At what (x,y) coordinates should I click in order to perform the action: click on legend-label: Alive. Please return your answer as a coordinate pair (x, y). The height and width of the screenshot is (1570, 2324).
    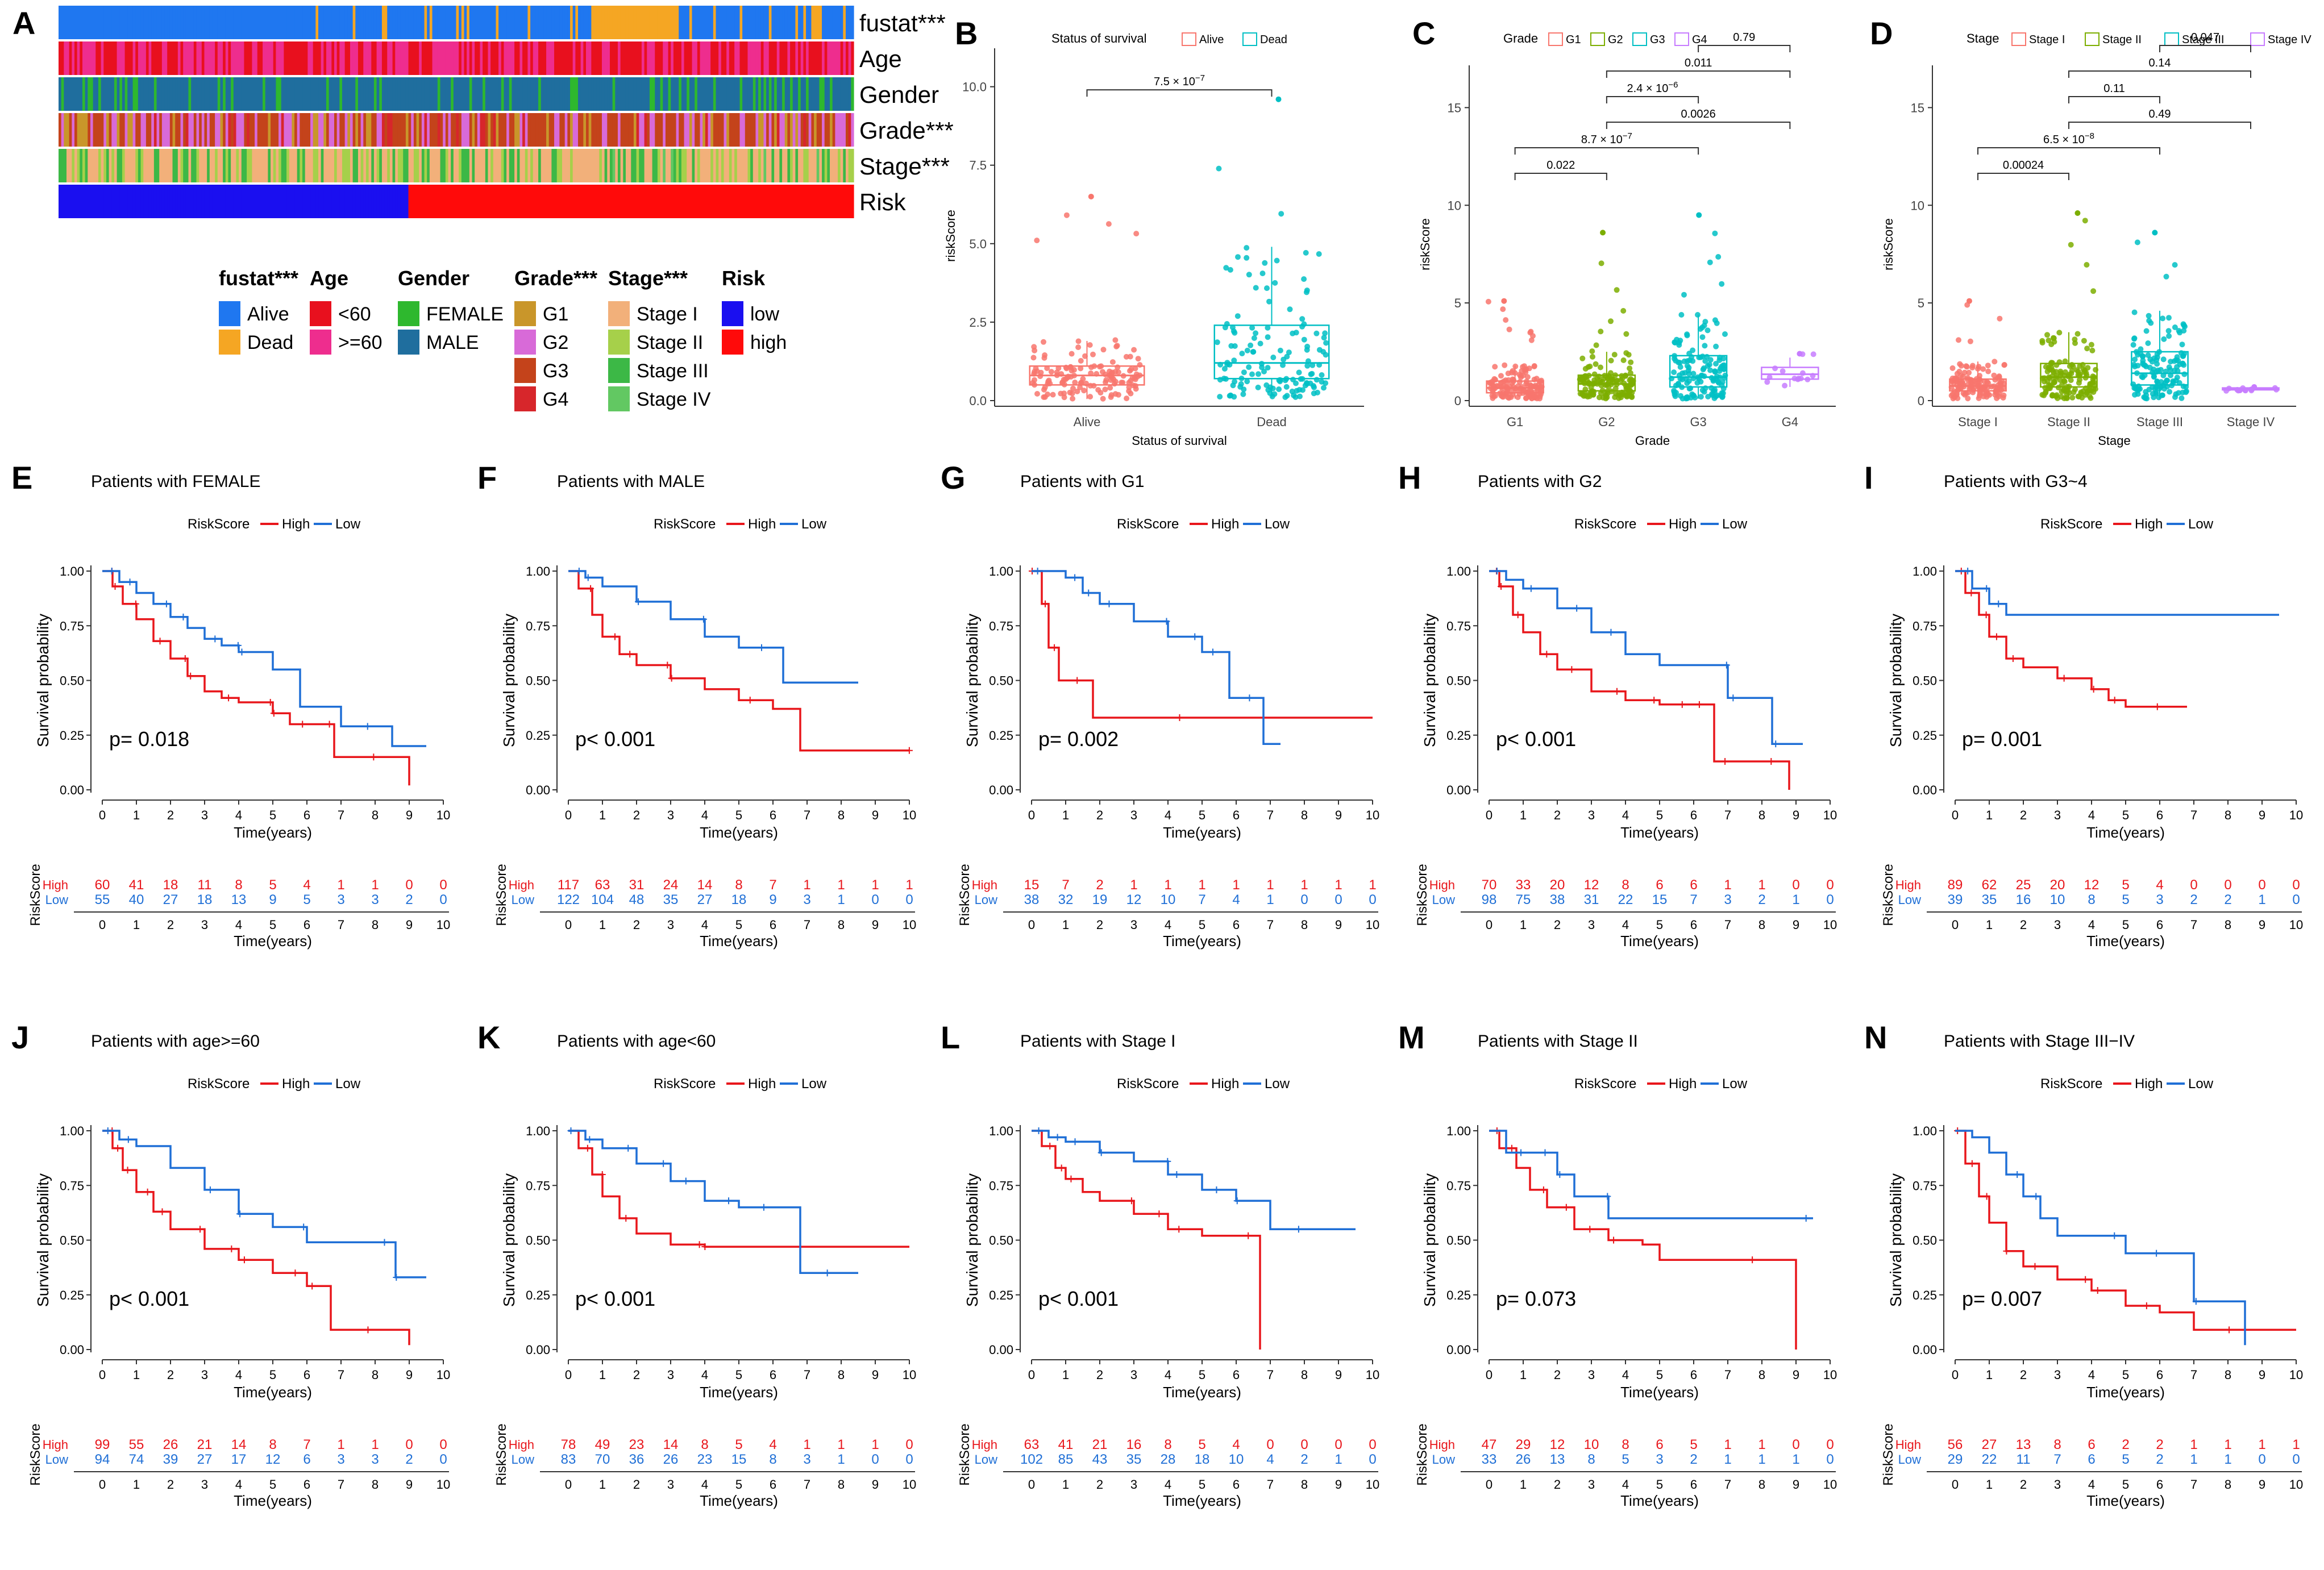
    Looking at the image, I should click on (268, 314).